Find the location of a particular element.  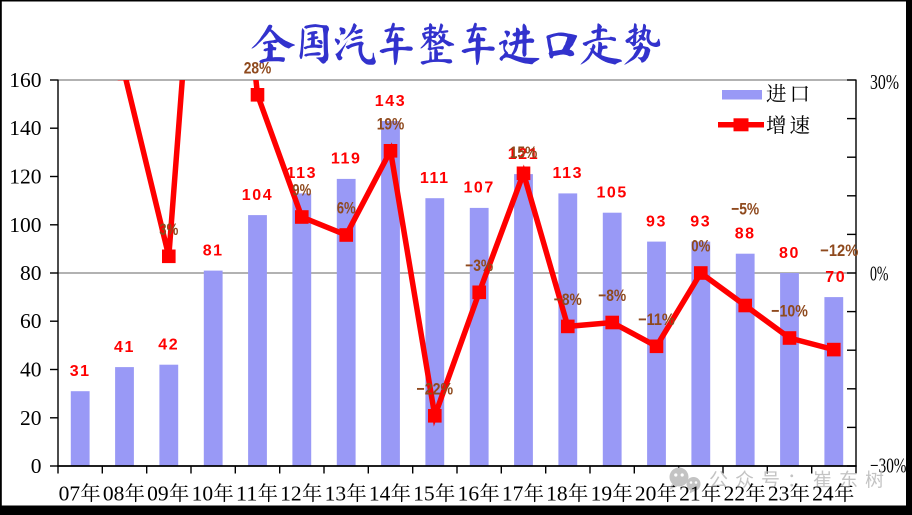

svg-text: 88 is located at coordinates (745, 234).